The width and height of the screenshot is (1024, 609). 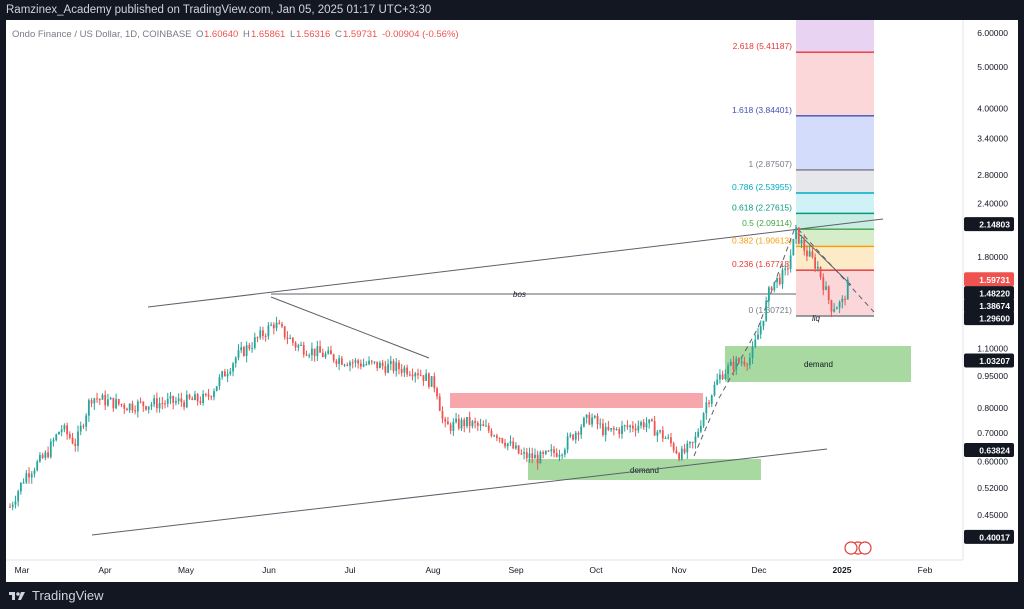 What do you see at coordinates (596, 570) in the screenshot?
I see `time-tick-label: Oct` at bounding box center [596, 570].